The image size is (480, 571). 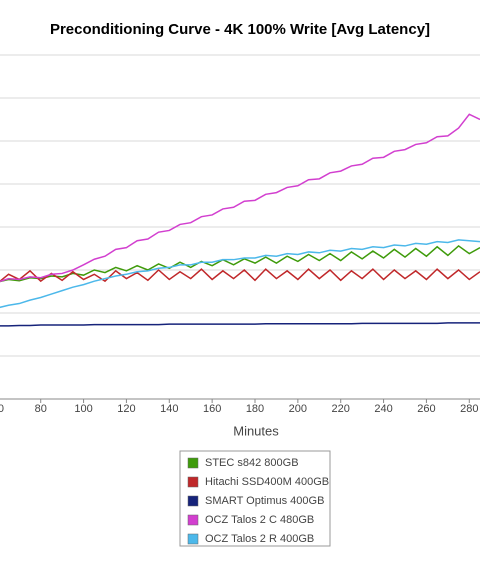 What do you see at coordinates (252, 463) in the screenshot?
I see `legend-label: STEC s842 800GB` at bounding box center [252, 463].